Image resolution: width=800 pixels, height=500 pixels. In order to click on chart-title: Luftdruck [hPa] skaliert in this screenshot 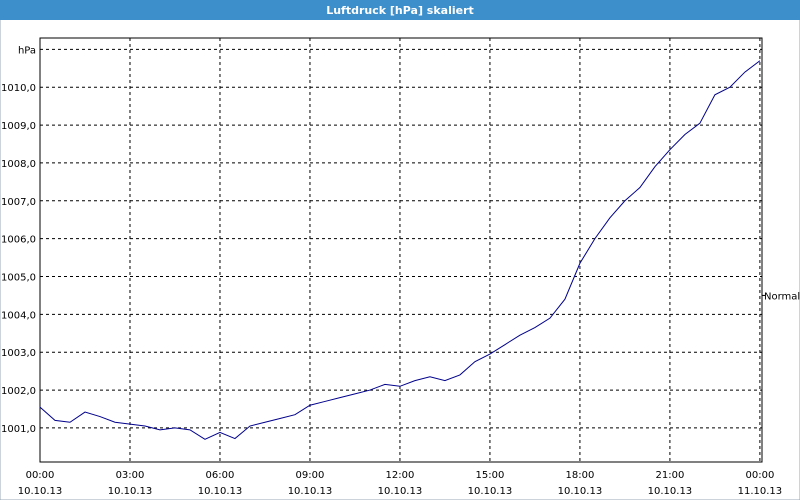, I will do `click(400, 10)`.